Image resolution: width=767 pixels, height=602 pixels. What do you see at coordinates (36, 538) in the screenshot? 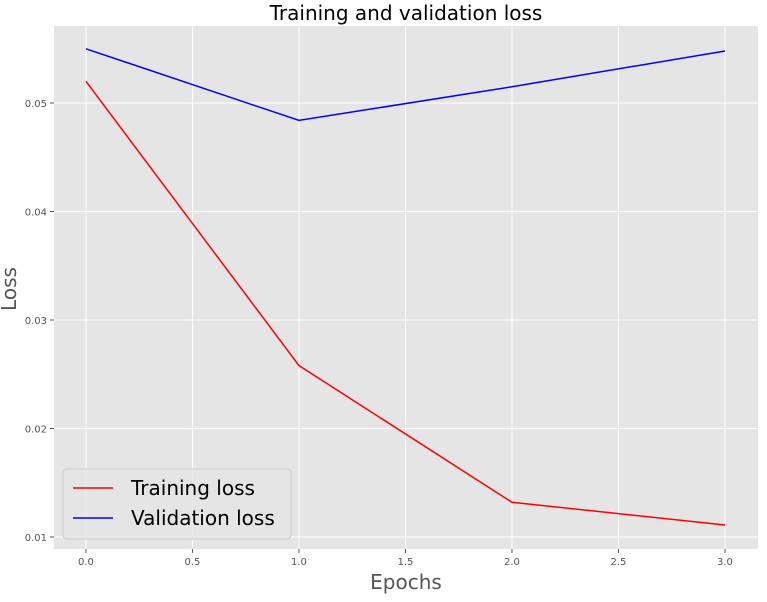
I see `y-tick-label: 0.01` at bounding box center [36, 538].